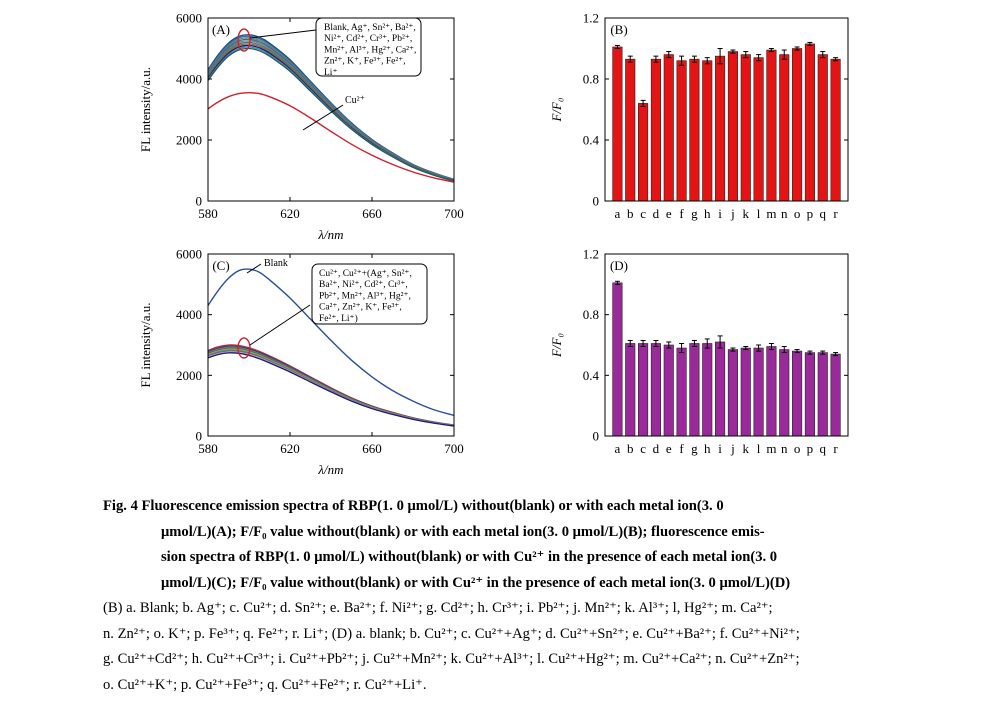 Image resolution: width=1005 pixels, height=706 pixels. Describe the element at coordinates (758, 129) in the screenshot. I see `bar-l` at that location.